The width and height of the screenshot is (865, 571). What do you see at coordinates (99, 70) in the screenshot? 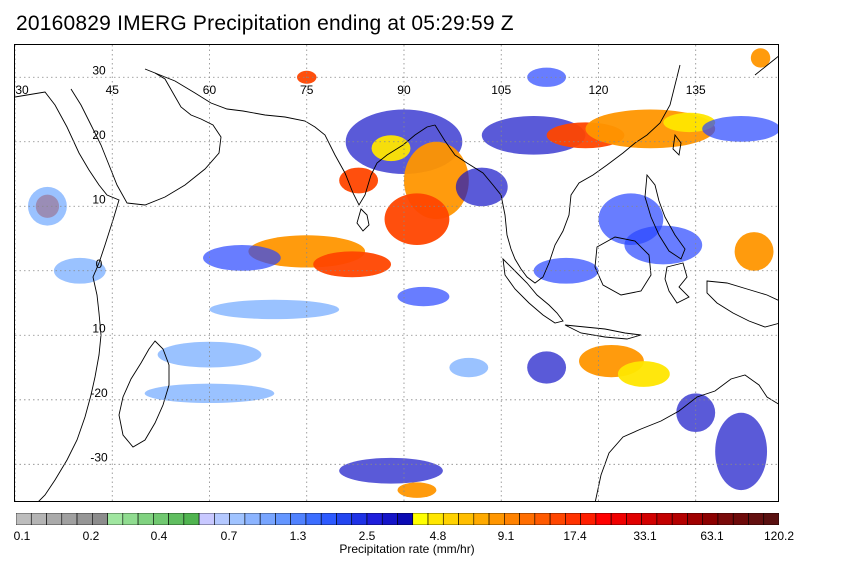
I see `lat-tick-label: 30` at bounding box center [99, 70].